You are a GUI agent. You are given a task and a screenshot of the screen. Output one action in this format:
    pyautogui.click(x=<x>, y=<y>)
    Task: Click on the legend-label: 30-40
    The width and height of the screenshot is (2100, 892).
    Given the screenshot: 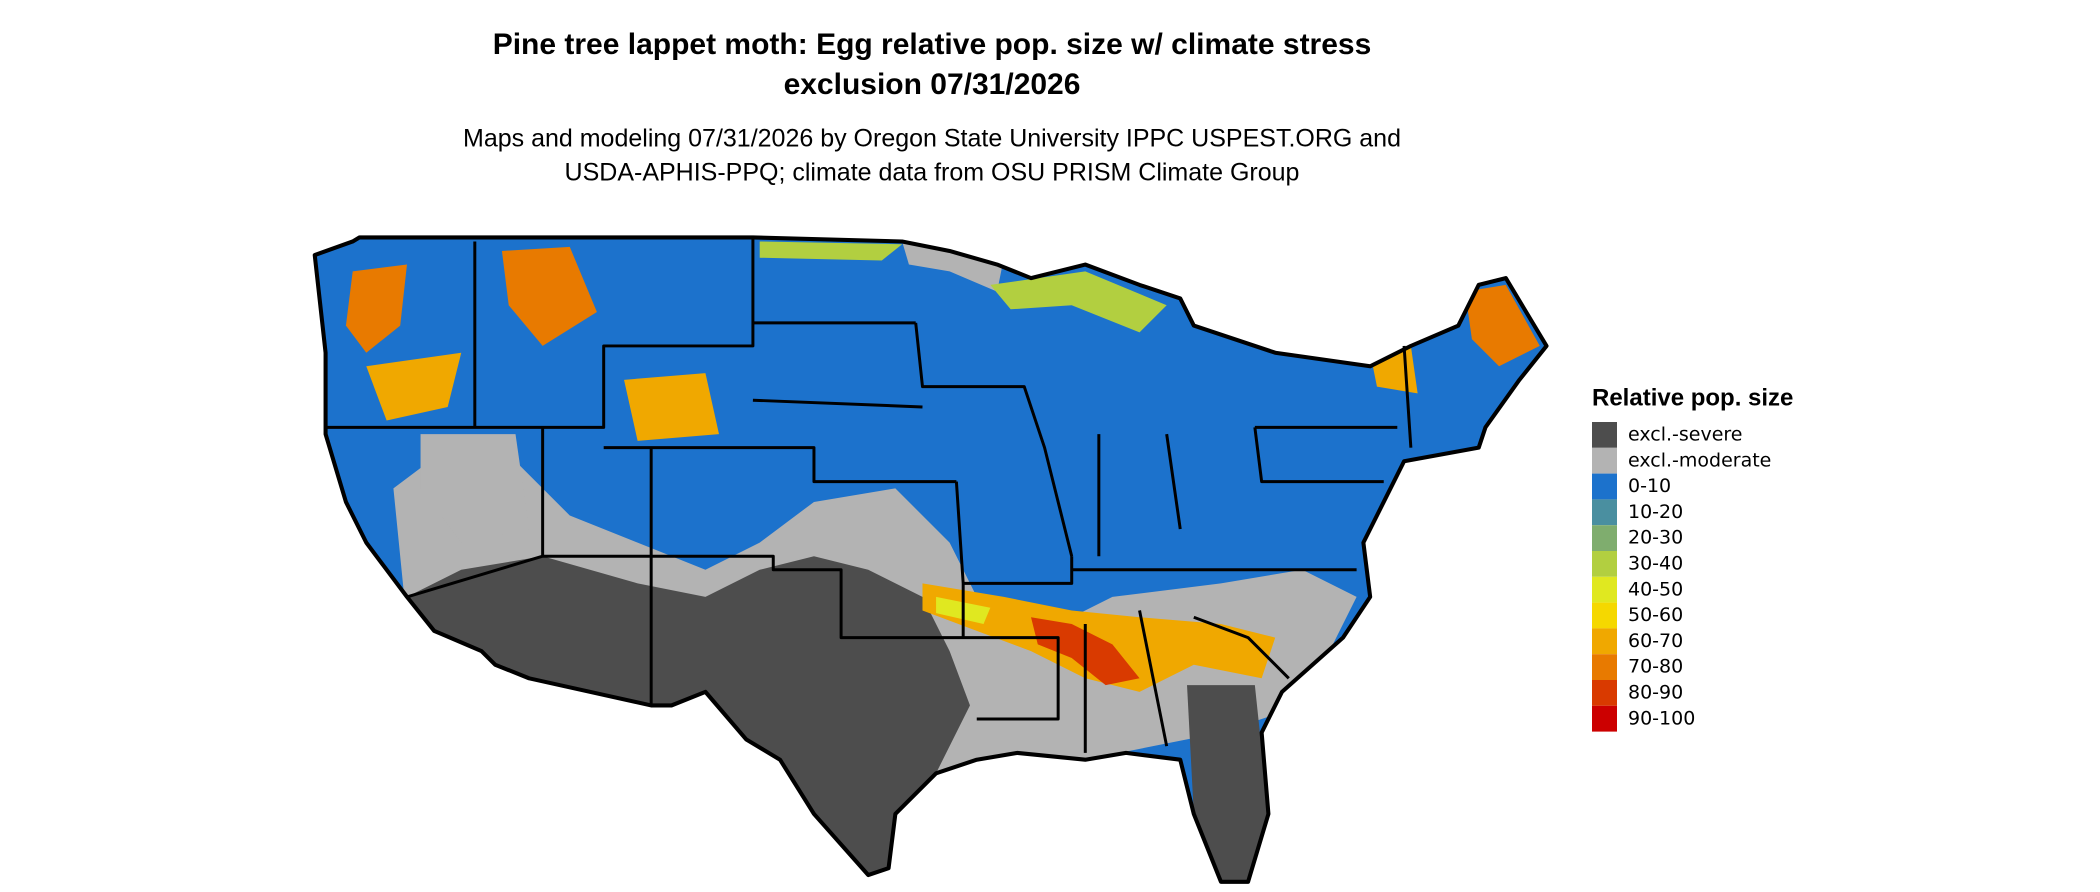 What is the action you would take?
    pyautogui.click(x=1655, y=564)
    